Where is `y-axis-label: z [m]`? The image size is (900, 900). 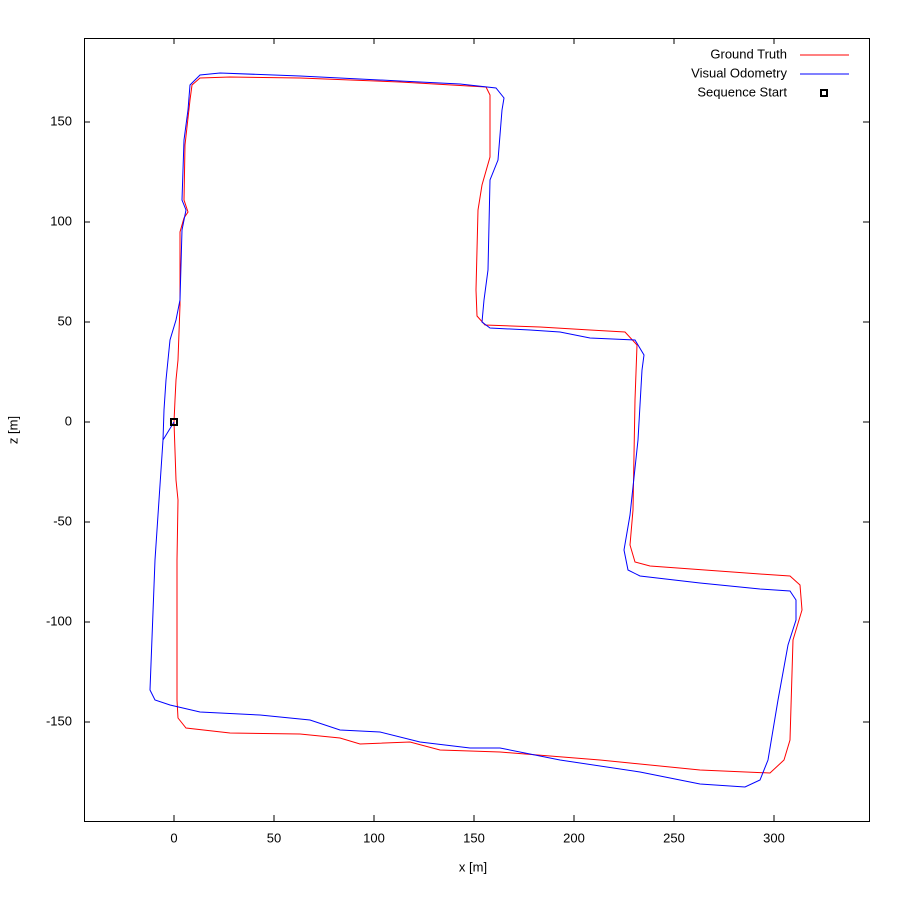
y-axis-label: z [m] is located at coordinates (12, 430).